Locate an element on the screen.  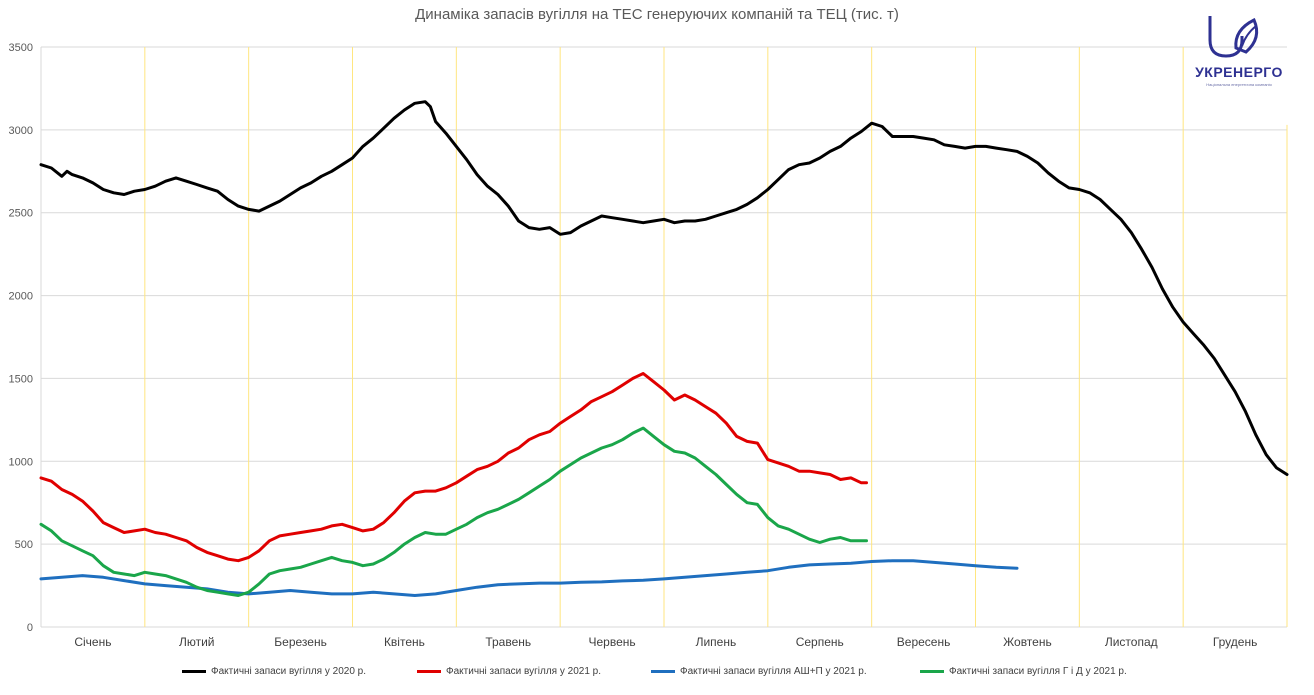
y-tick-label: 500 is located at coordinates (24, 545).